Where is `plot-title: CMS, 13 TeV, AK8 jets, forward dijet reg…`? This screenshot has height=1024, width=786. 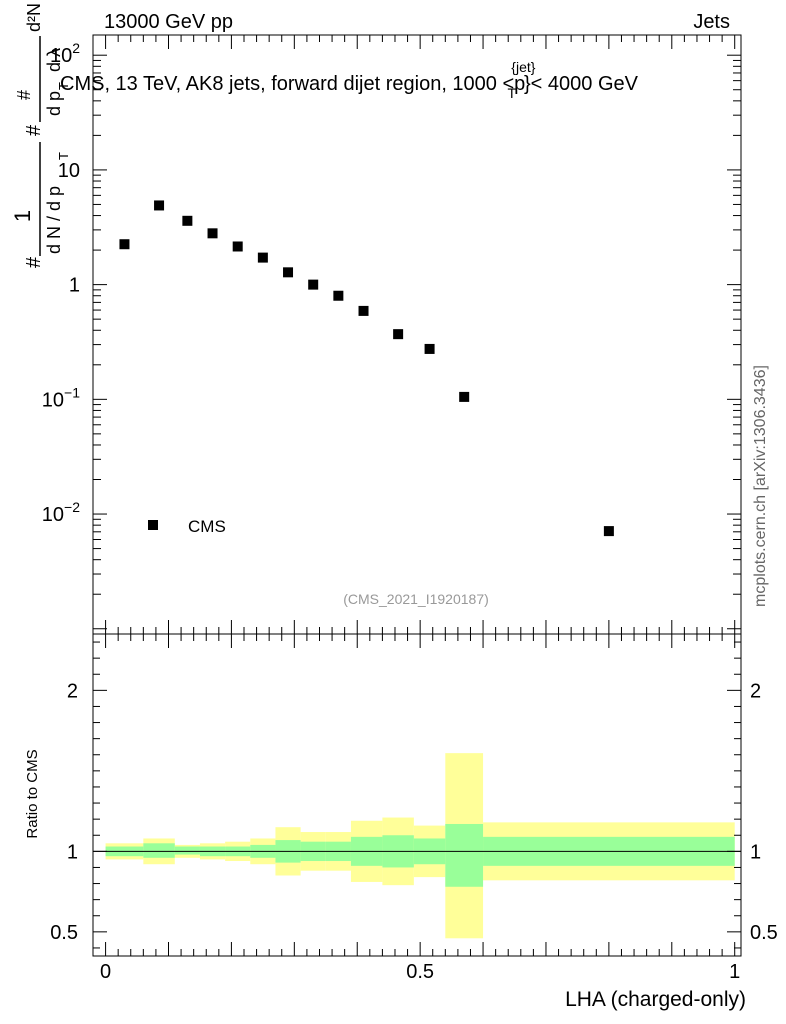
plot-title: CMS, 13 TeV, AK8 jets, forward dijet reg… is located at coordinates (349, 80).